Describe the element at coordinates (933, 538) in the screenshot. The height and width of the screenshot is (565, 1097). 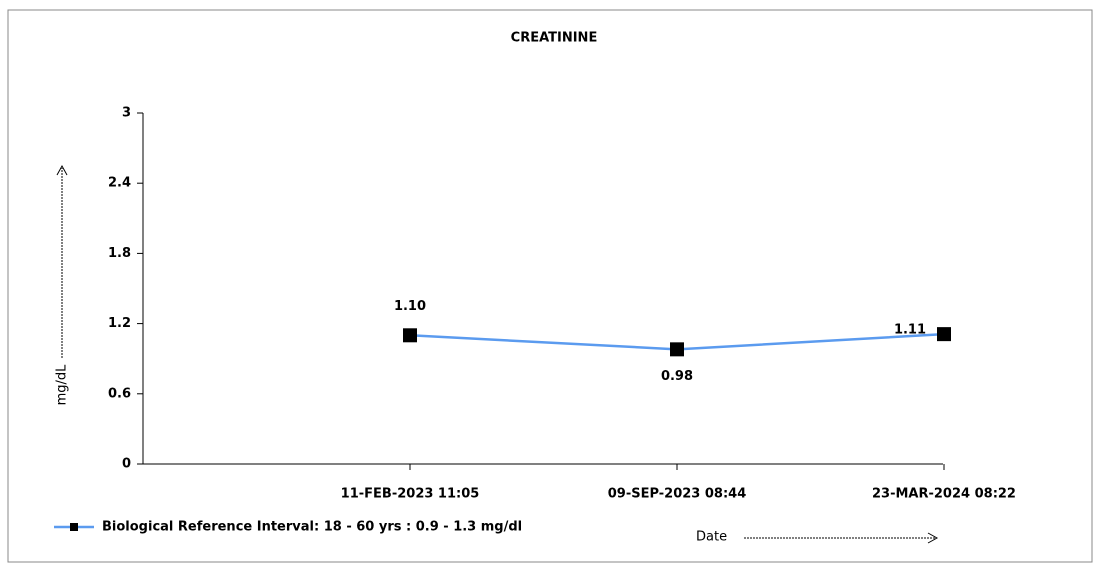
I see `x-arrow-head` at that location.